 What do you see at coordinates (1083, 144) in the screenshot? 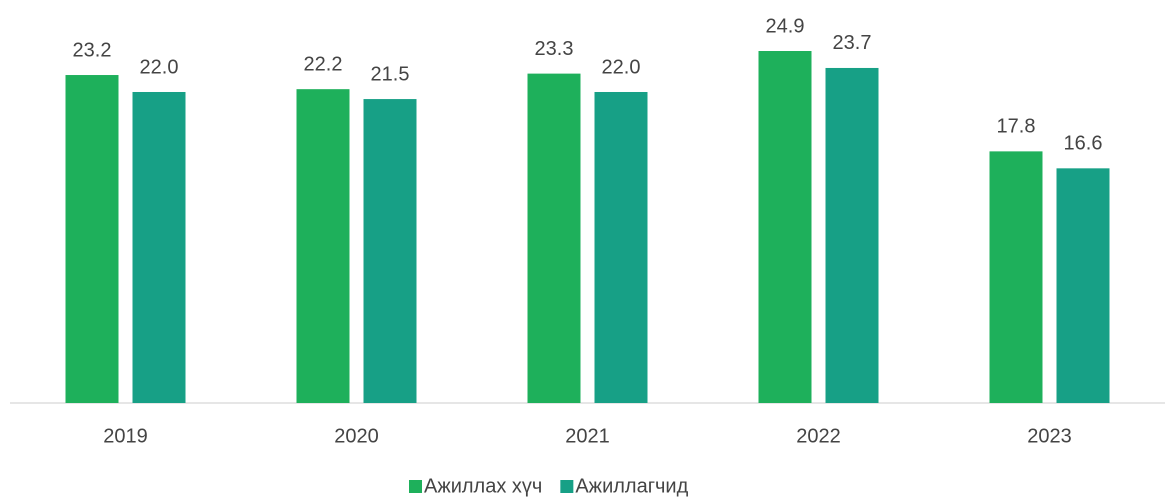
I see `data-label: 16.6` at bounding box center [1083, 144].